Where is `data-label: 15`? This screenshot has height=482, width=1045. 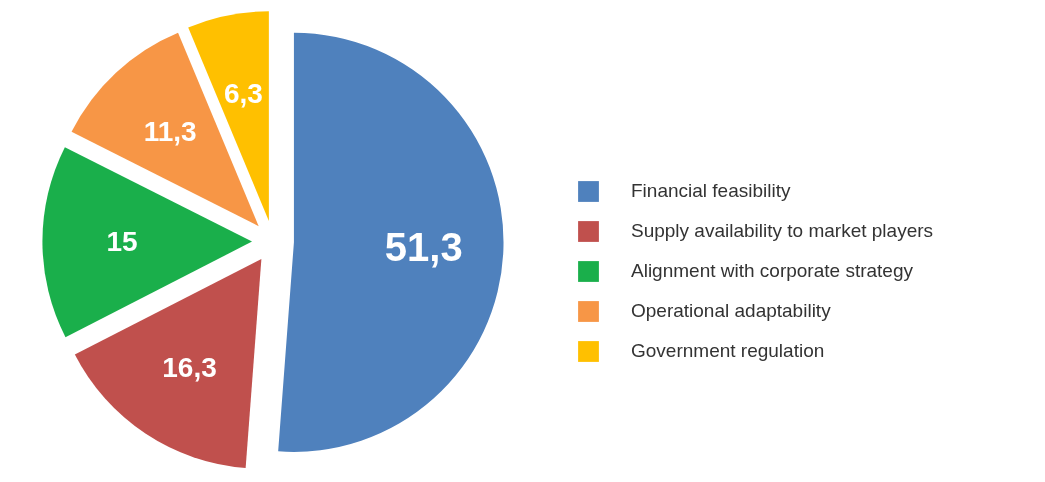 data-label: 15 is located at coordinates (122, 242).